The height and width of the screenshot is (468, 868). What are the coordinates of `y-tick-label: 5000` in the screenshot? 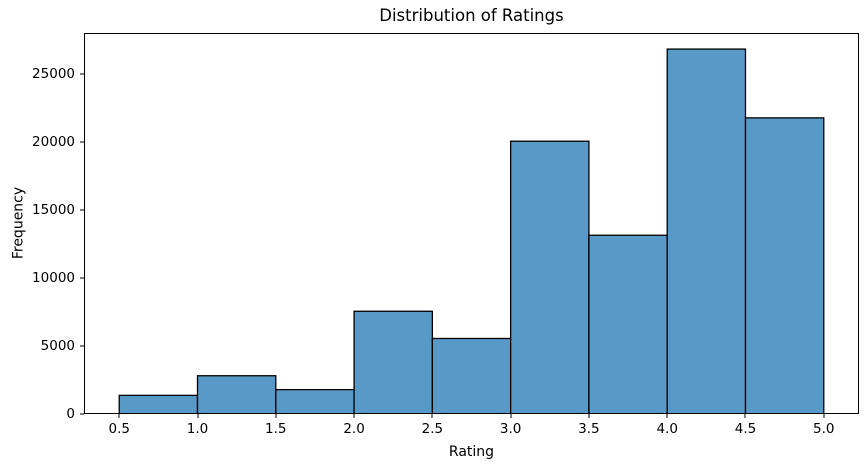 It's located at (57, 345).